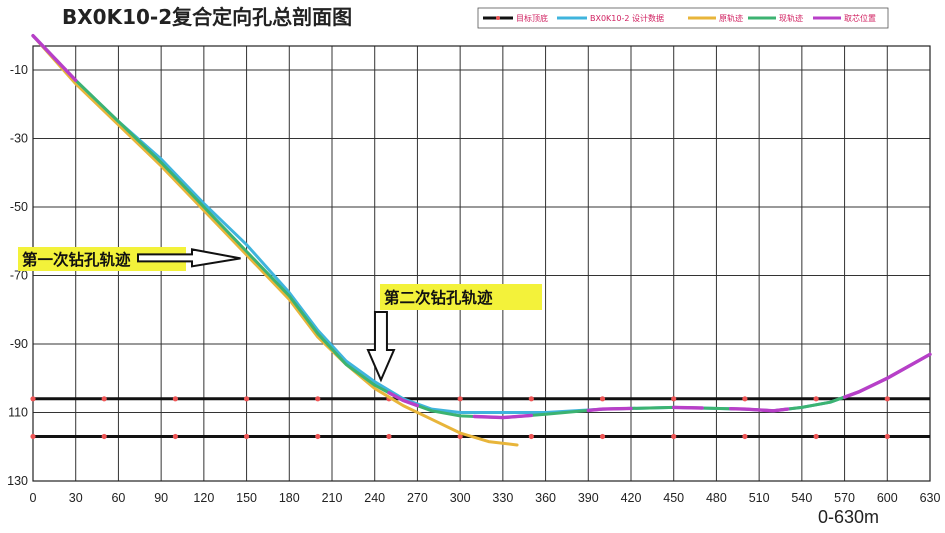 The height and width of the screenshot is (533, 945). Describe the element at coordinates (207, 17) in the screenshot. I see `chart-title: BX0K10-2复合定向孔总剖面图` at that location.